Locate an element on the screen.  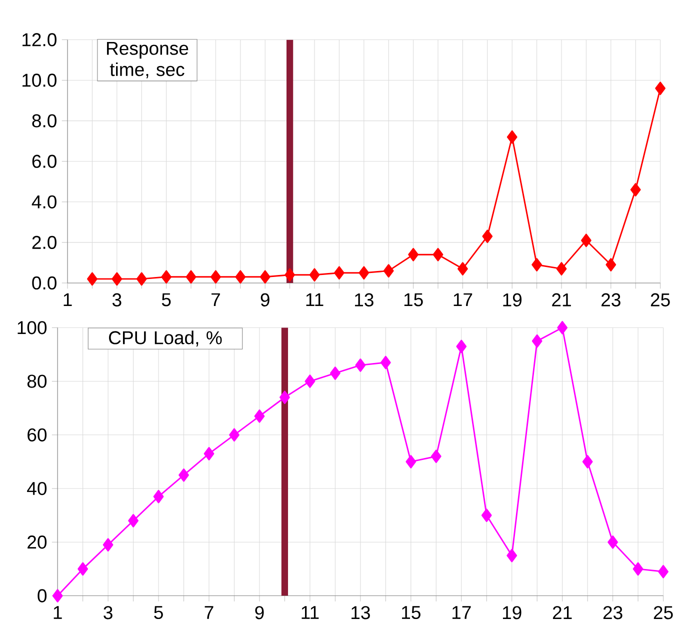
y-tick-label: 100 is located at coordinates (32, 327).